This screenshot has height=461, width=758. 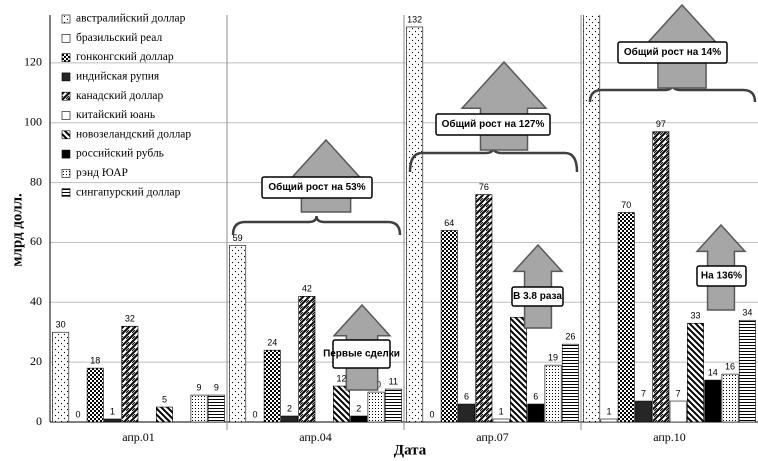 I want to click on arrow, so click(x=504, y=105).